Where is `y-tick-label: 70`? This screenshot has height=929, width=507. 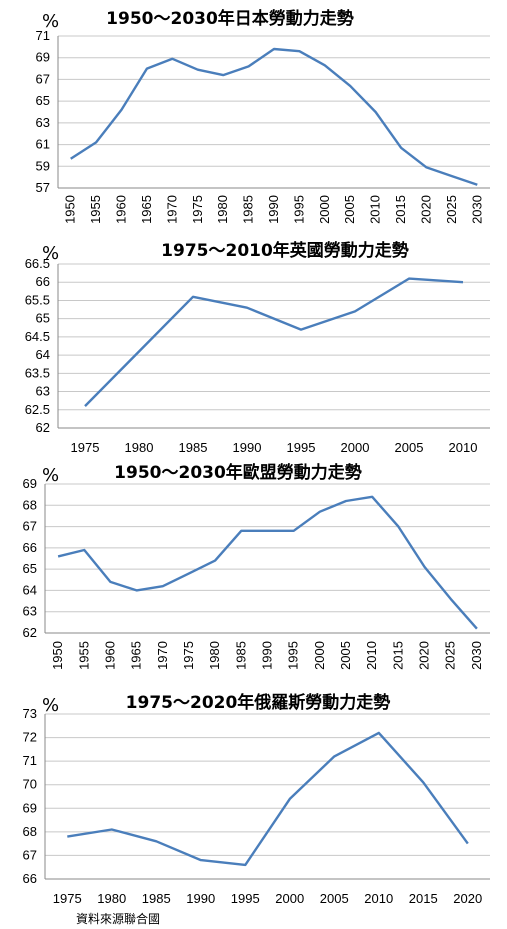
y-tick-label: 70 is located at coordinates (30, 784).